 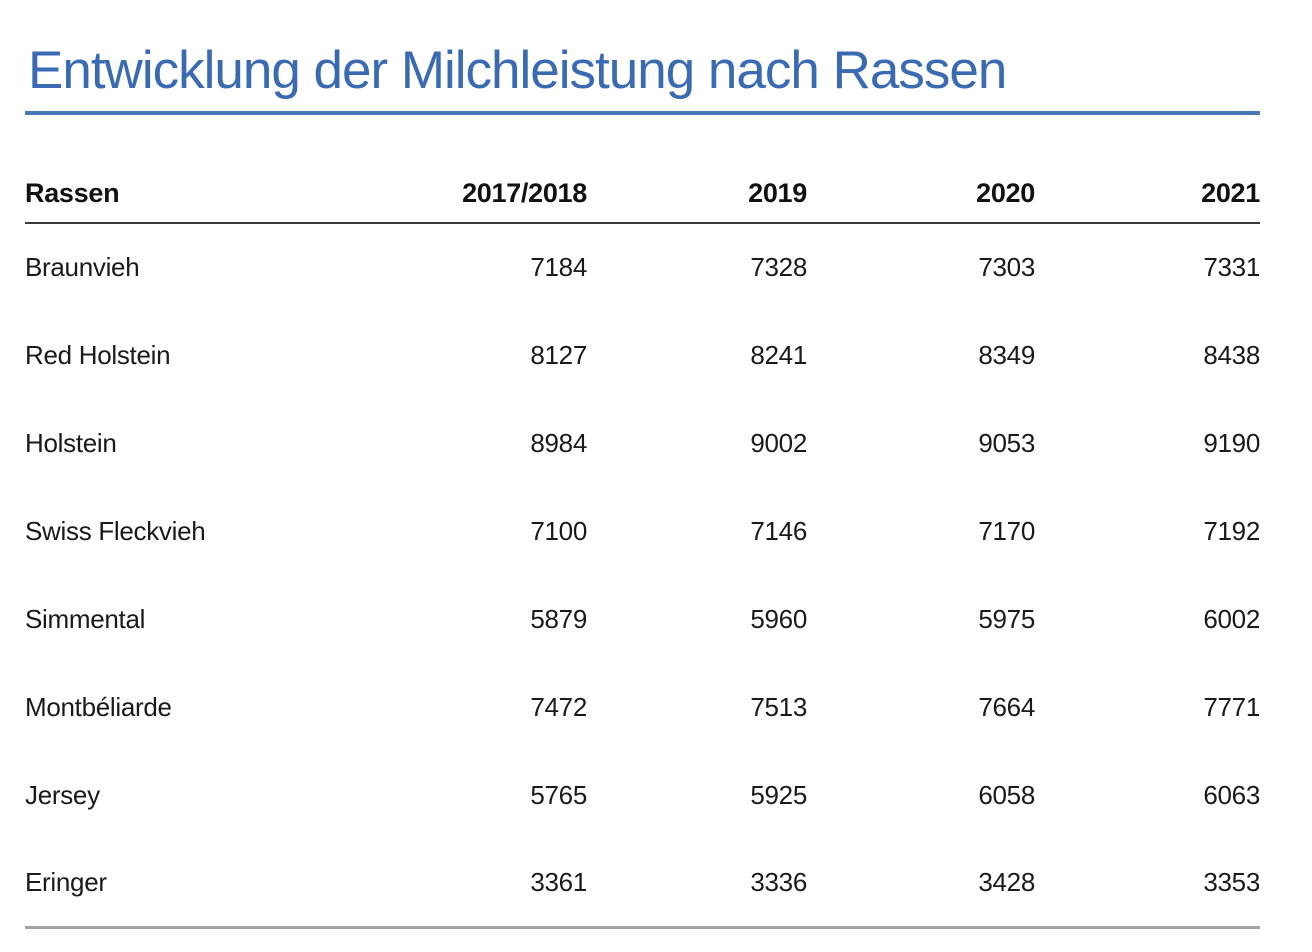 I want to click on cell-value: 3428, so click(x=921, y=884).